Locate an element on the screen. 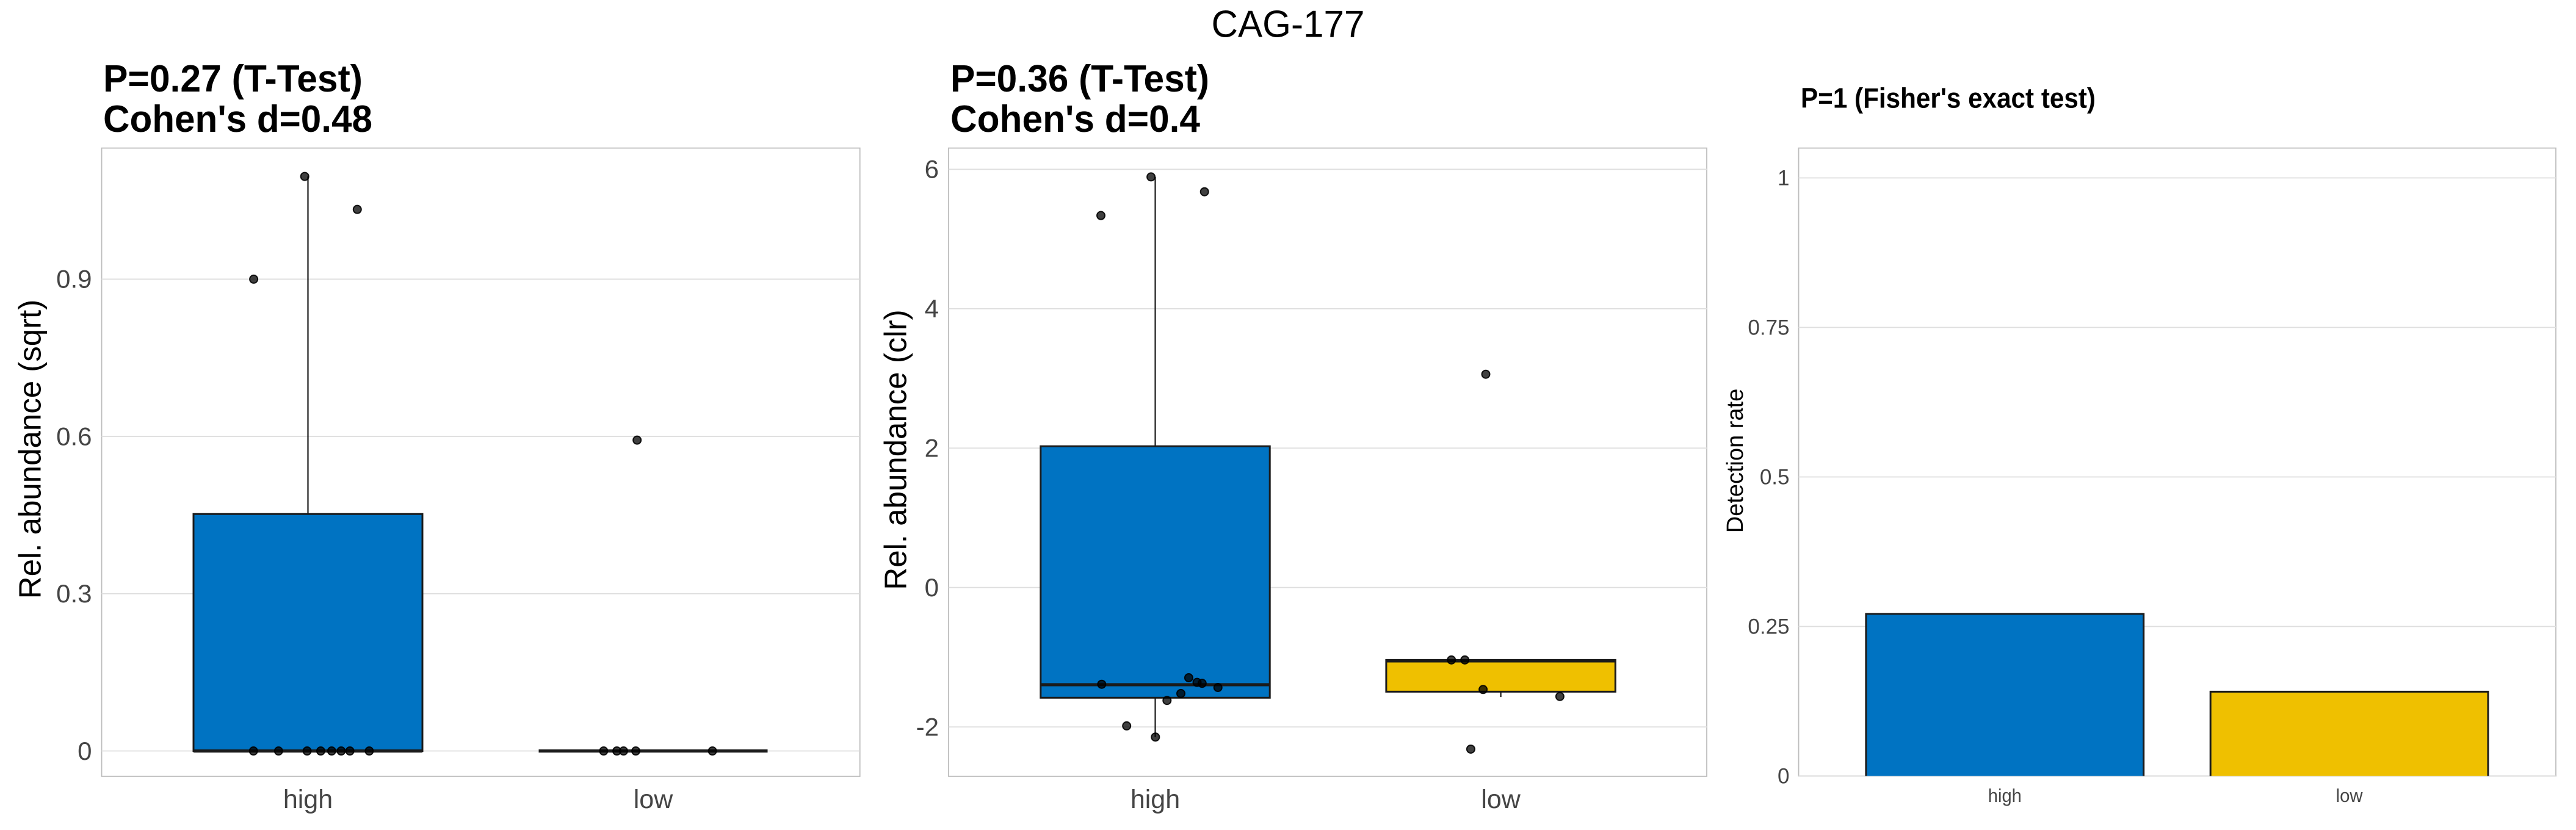 The height and width of the screenshot is (830, 2576). y-tick-label: 0.6 is located at coordinates (74, 436).